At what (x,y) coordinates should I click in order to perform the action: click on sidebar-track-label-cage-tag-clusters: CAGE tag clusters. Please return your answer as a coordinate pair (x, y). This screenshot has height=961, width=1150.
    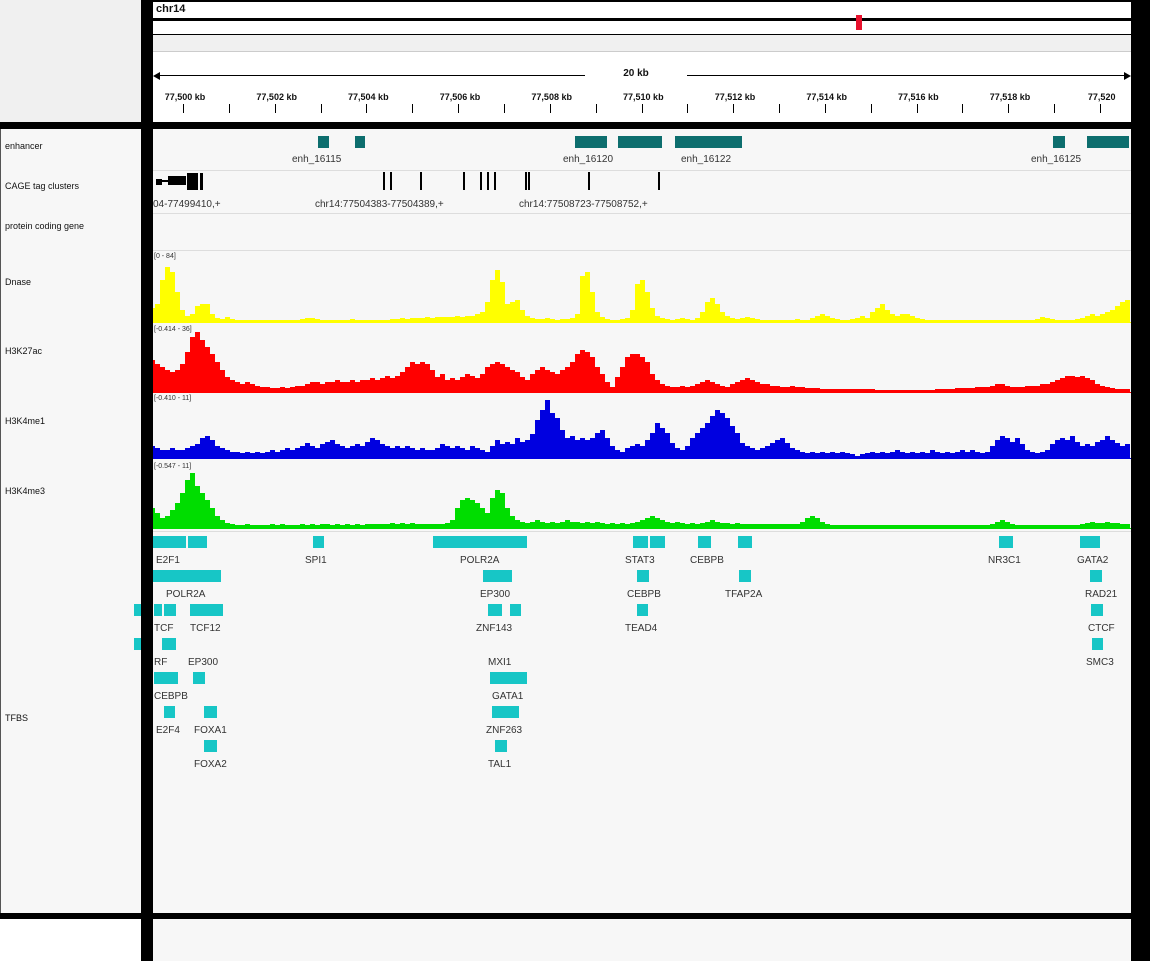
    Looking at the image, I should click on (42, 186).